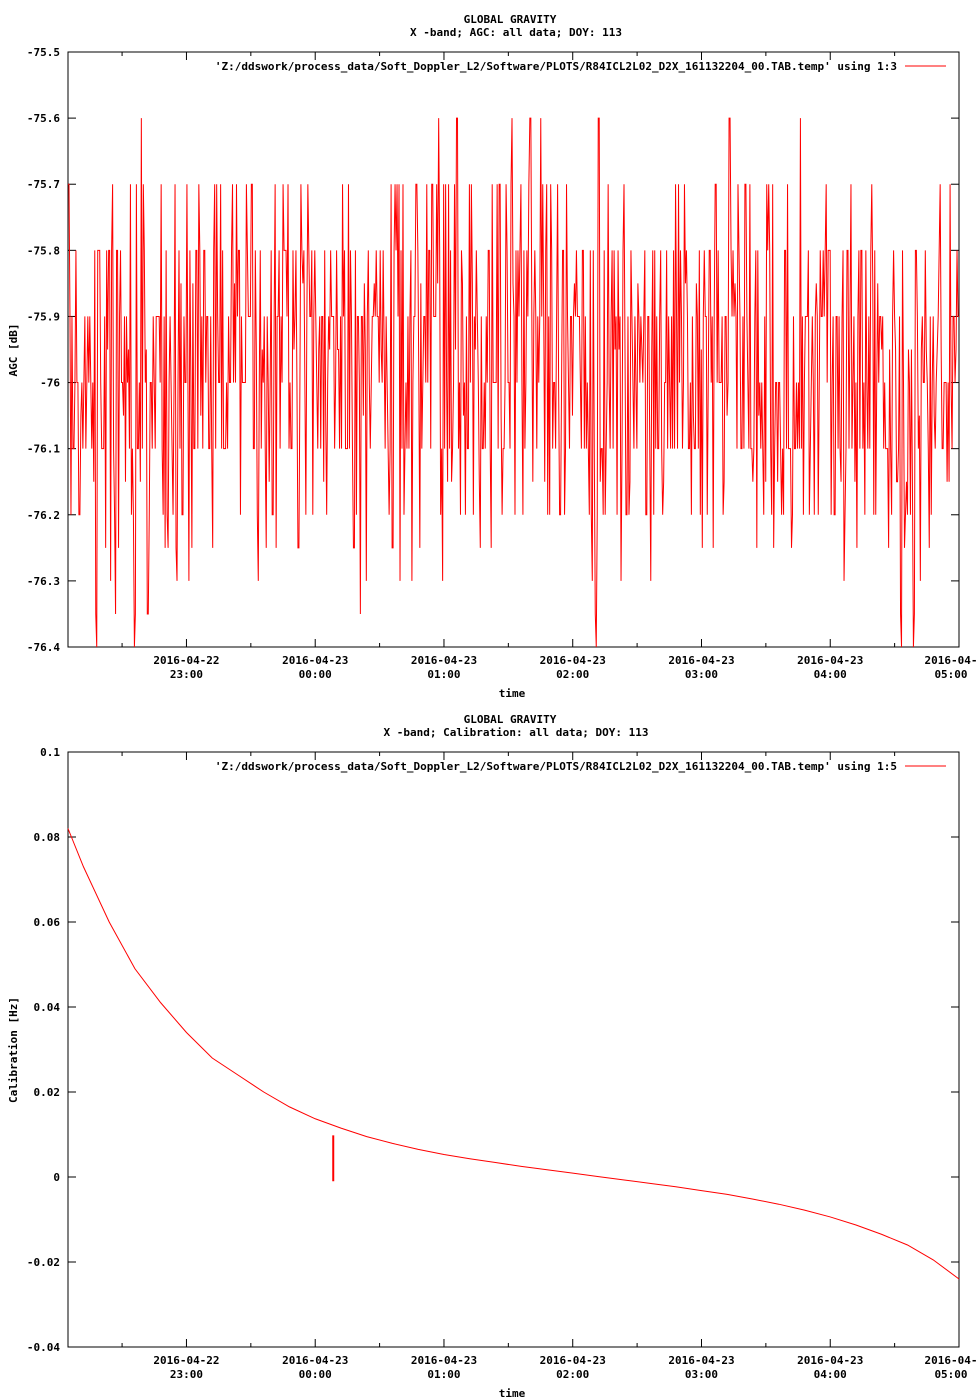 The image size is (980, 1400). Describe the element at coordinates (701, 1374) in the screenshot. I see `calibration-x-tick-time: 03:00` at that location.